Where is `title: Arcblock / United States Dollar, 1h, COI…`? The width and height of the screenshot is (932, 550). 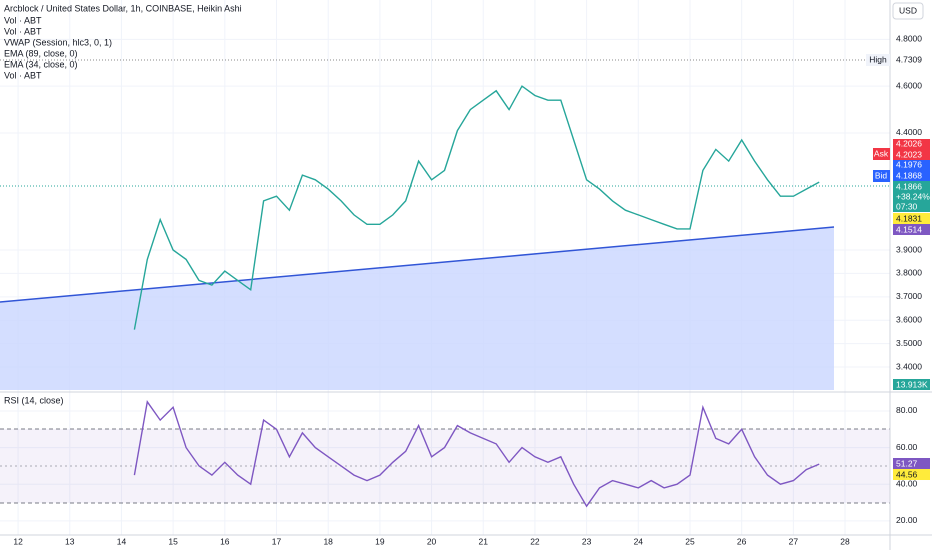
title: Arcblock / United States Dollar, 1h, COI… is located at coordinates (123, 8).